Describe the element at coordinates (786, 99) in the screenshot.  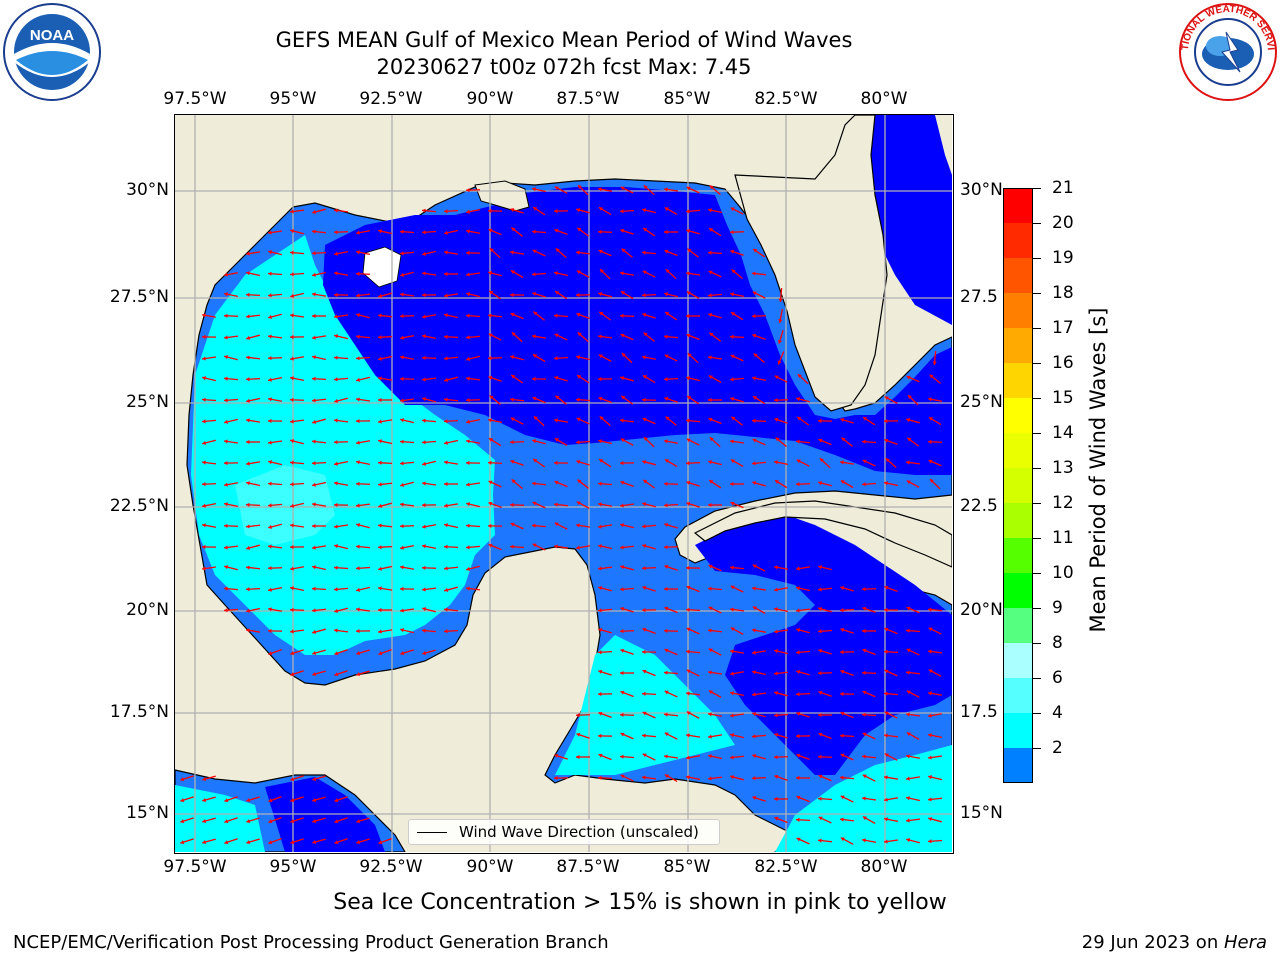
I see `lon-tick-top: 82.5°W` at that location.